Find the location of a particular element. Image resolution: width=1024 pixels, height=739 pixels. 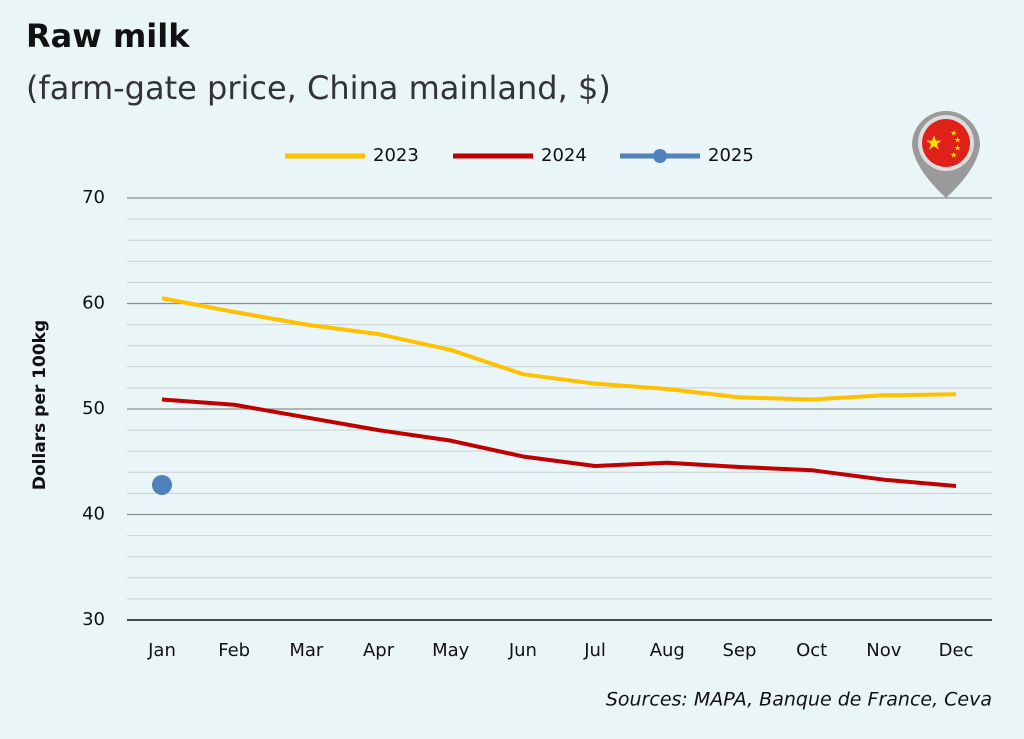

x-tick-label: Jun is located at coordinates (522, 650).